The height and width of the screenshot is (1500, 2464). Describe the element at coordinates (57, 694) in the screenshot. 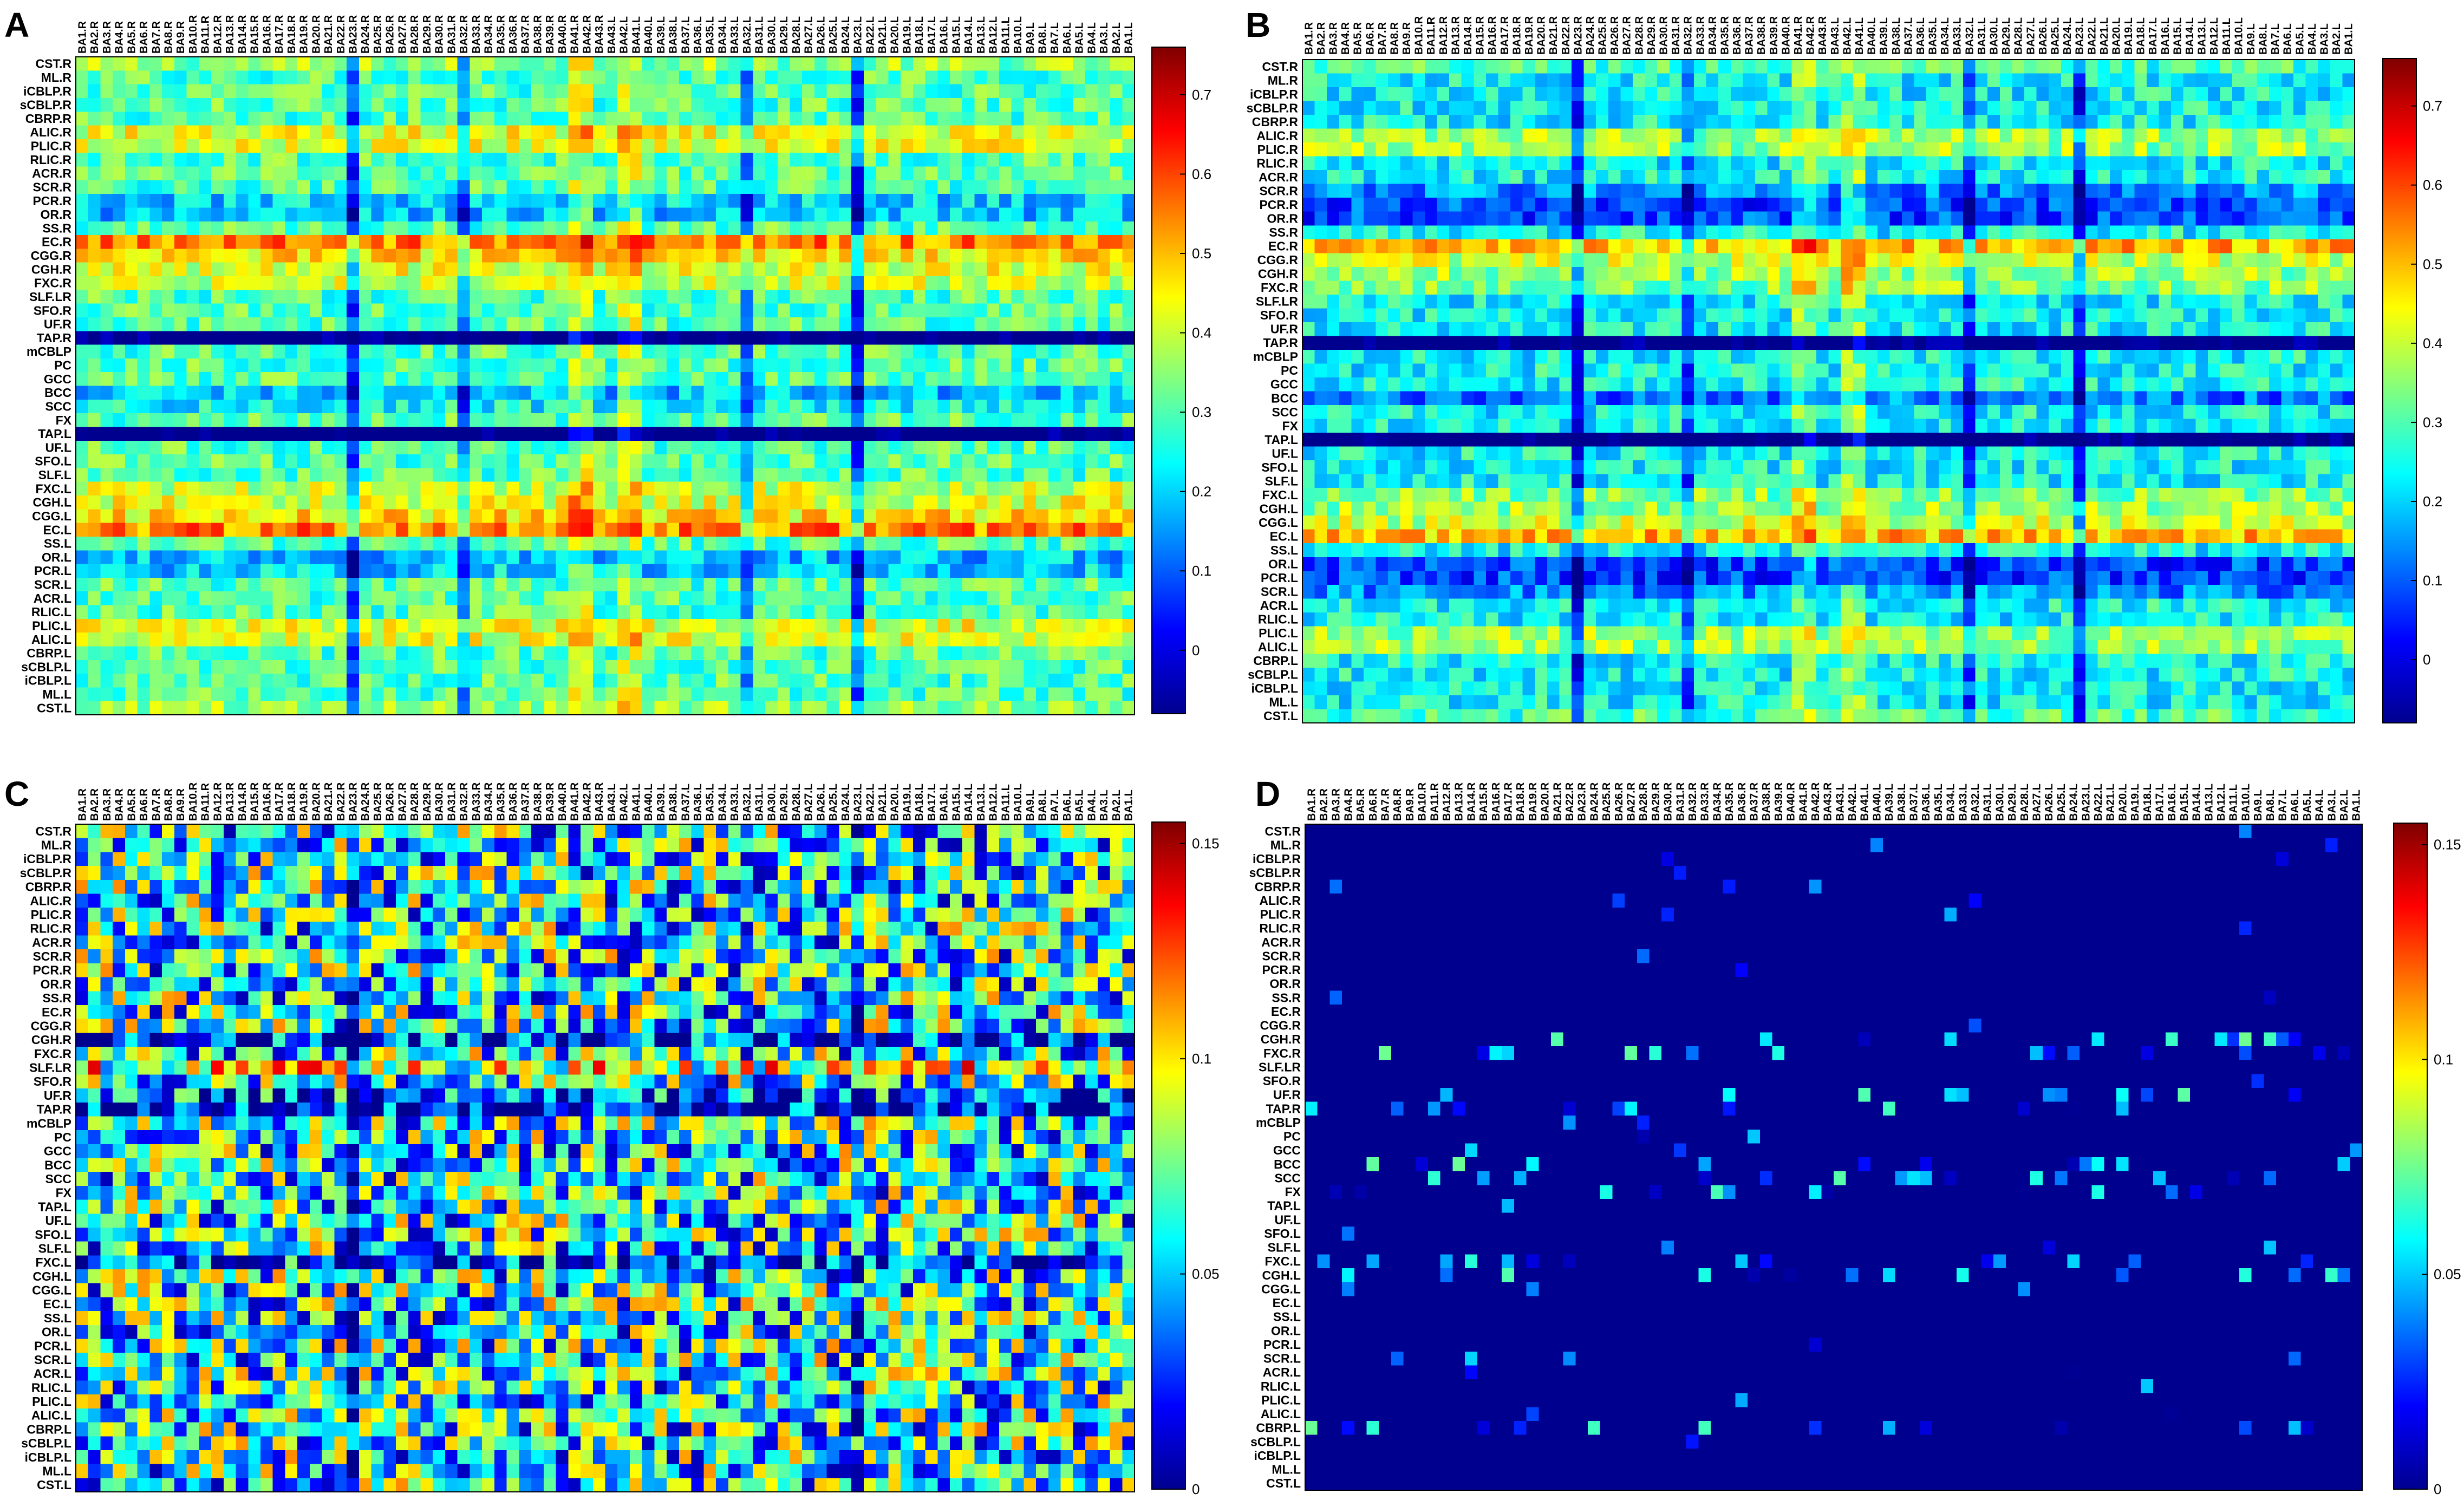

I see `row-label: ML.L` at that location.